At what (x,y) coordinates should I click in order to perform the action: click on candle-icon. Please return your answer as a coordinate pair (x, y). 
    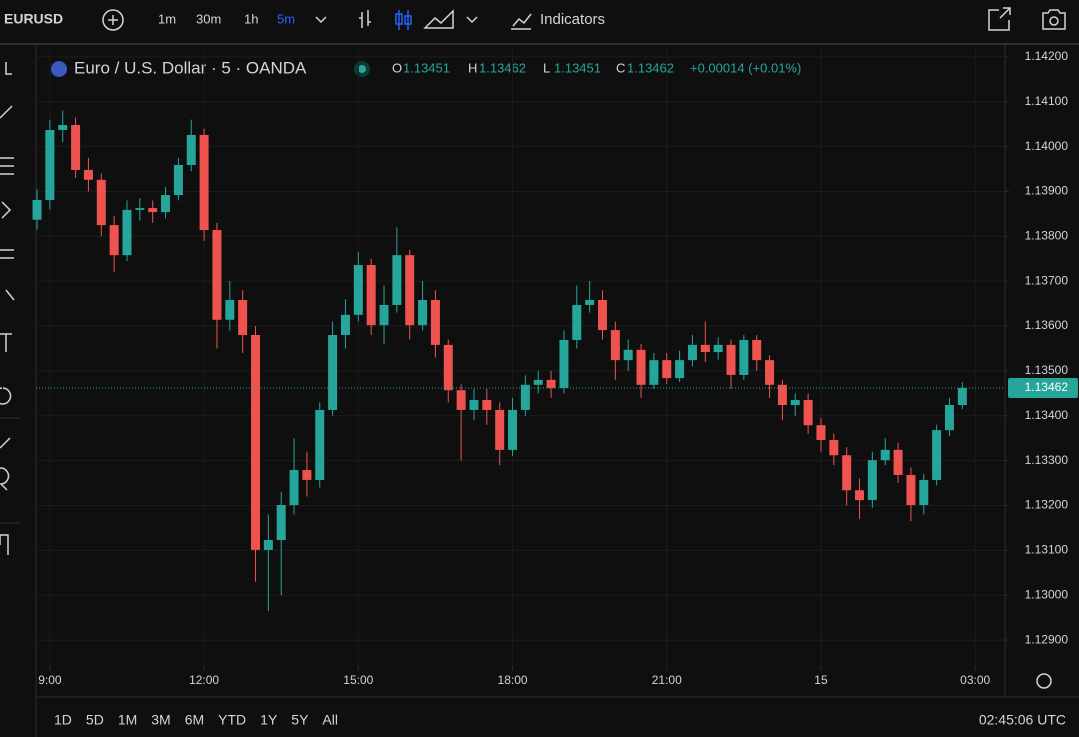
    Looking at the image, I should click on (403, 20).